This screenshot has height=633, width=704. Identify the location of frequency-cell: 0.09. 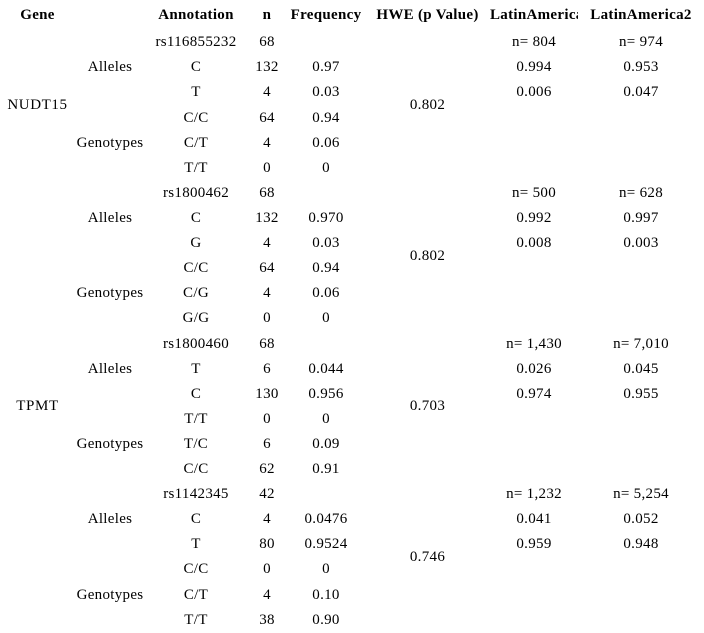
(326, 443).